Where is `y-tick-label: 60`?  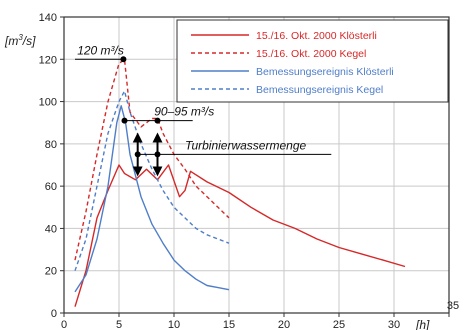
y-tick-label: 60 is located at coordinates (51, 187).